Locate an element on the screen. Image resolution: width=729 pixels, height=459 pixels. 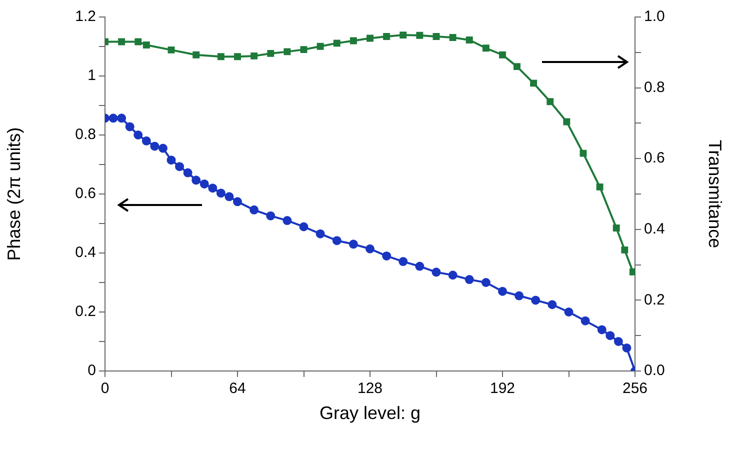
y2-tick-label: 0.0 is located at coordinates (654, 371).